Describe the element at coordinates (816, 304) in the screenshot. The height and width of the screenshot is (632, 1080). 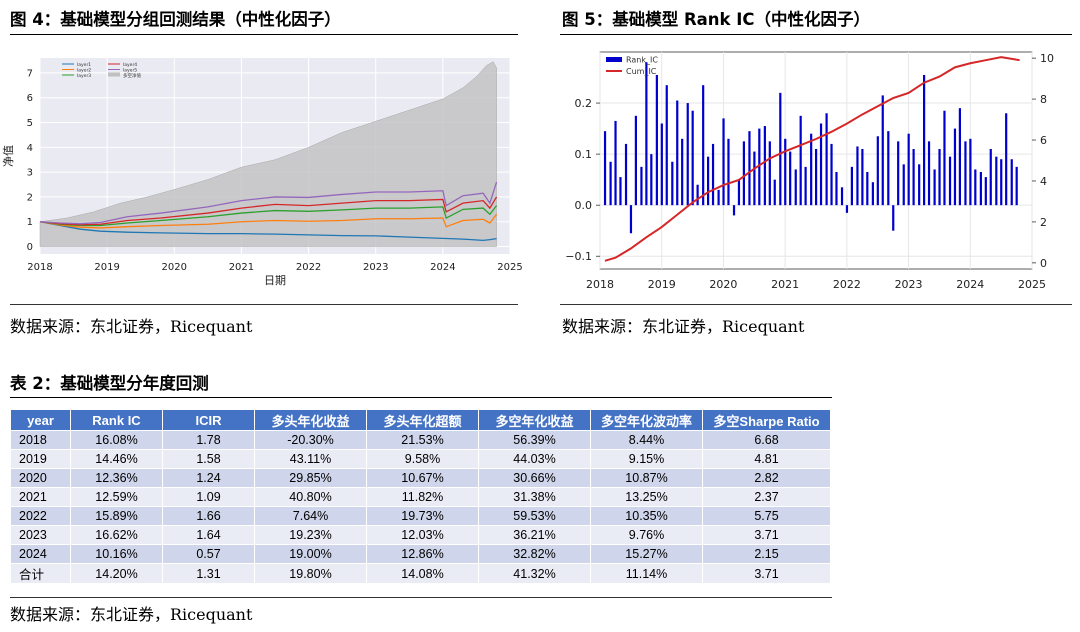
I see `fig5-source-rule` at that location.